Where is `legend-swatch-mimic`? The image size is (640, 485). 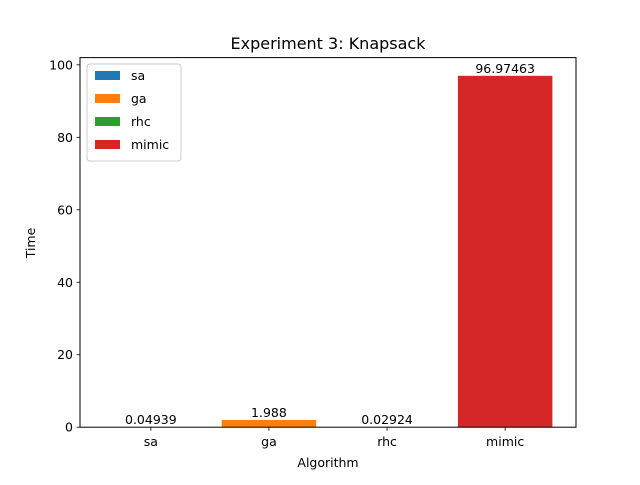
legend-swatch-mimic is located at coordinates (107, 144).